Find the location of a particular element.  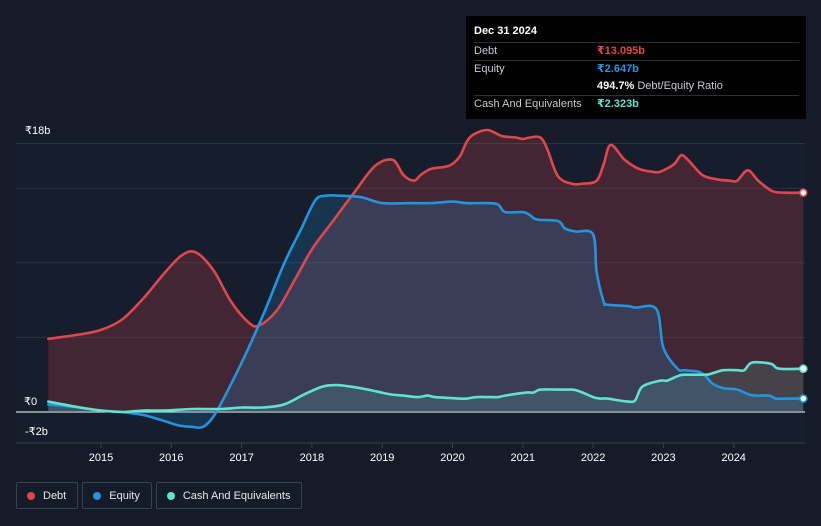

debt-end-marker is located at coordinates (803, 192).